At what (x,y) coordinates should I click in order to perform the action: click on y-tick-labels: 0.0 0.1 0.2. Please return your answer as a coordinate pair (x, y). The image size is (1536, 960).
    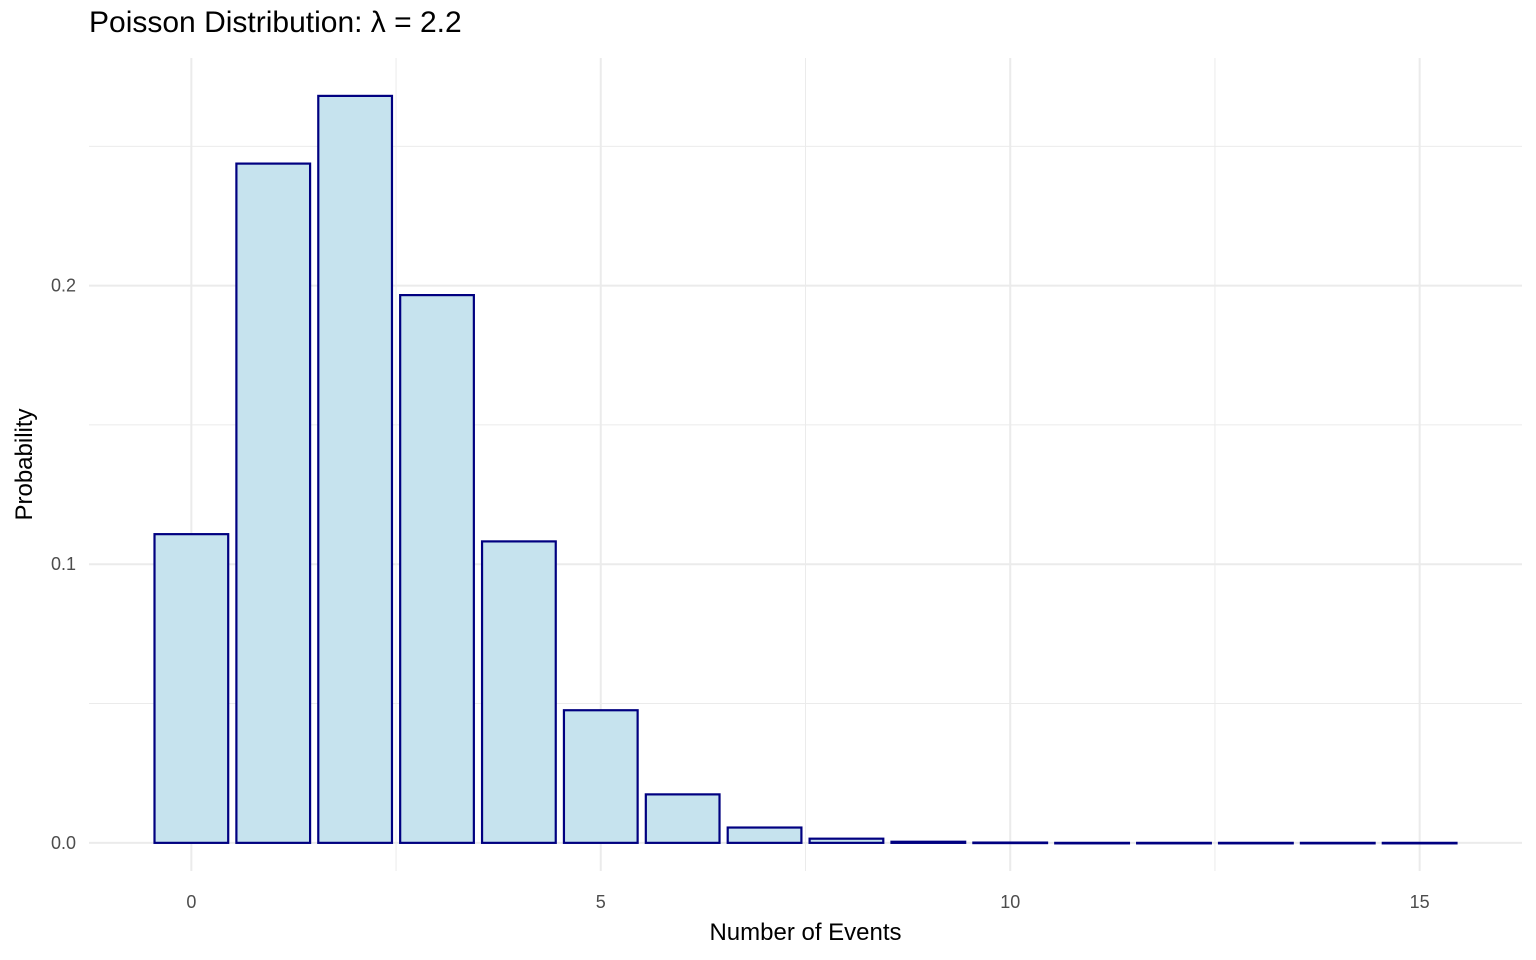
    Looking at the image, I should click on (63, 564).